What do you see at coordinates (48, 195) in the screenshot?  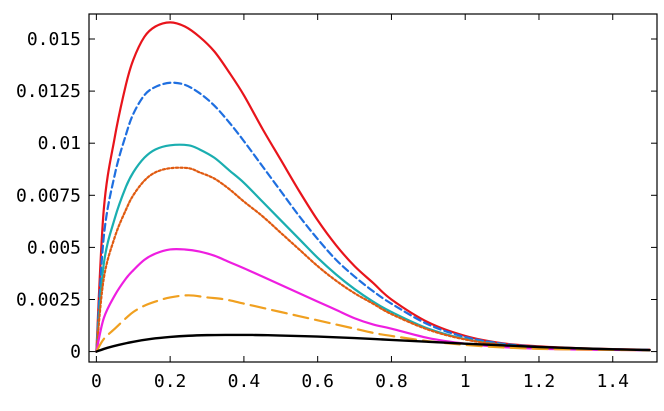 I see `y-tick-label: 0.0075` at bounding box center [48, 195].